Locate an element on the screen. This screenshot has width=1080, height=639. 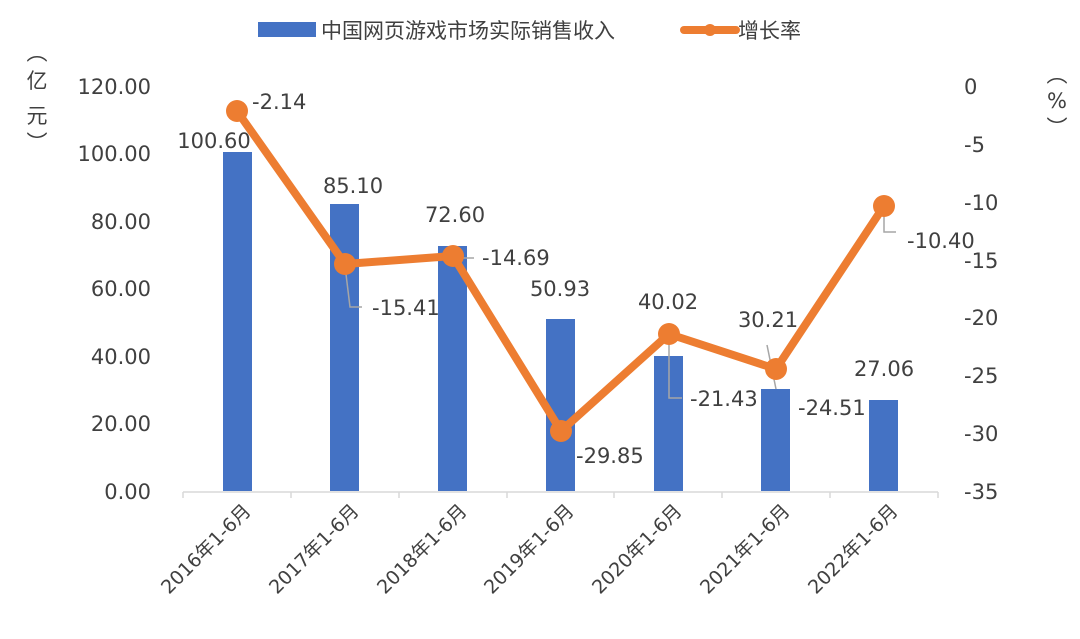
right-tick: -5 is located at coordinates (974, 145).